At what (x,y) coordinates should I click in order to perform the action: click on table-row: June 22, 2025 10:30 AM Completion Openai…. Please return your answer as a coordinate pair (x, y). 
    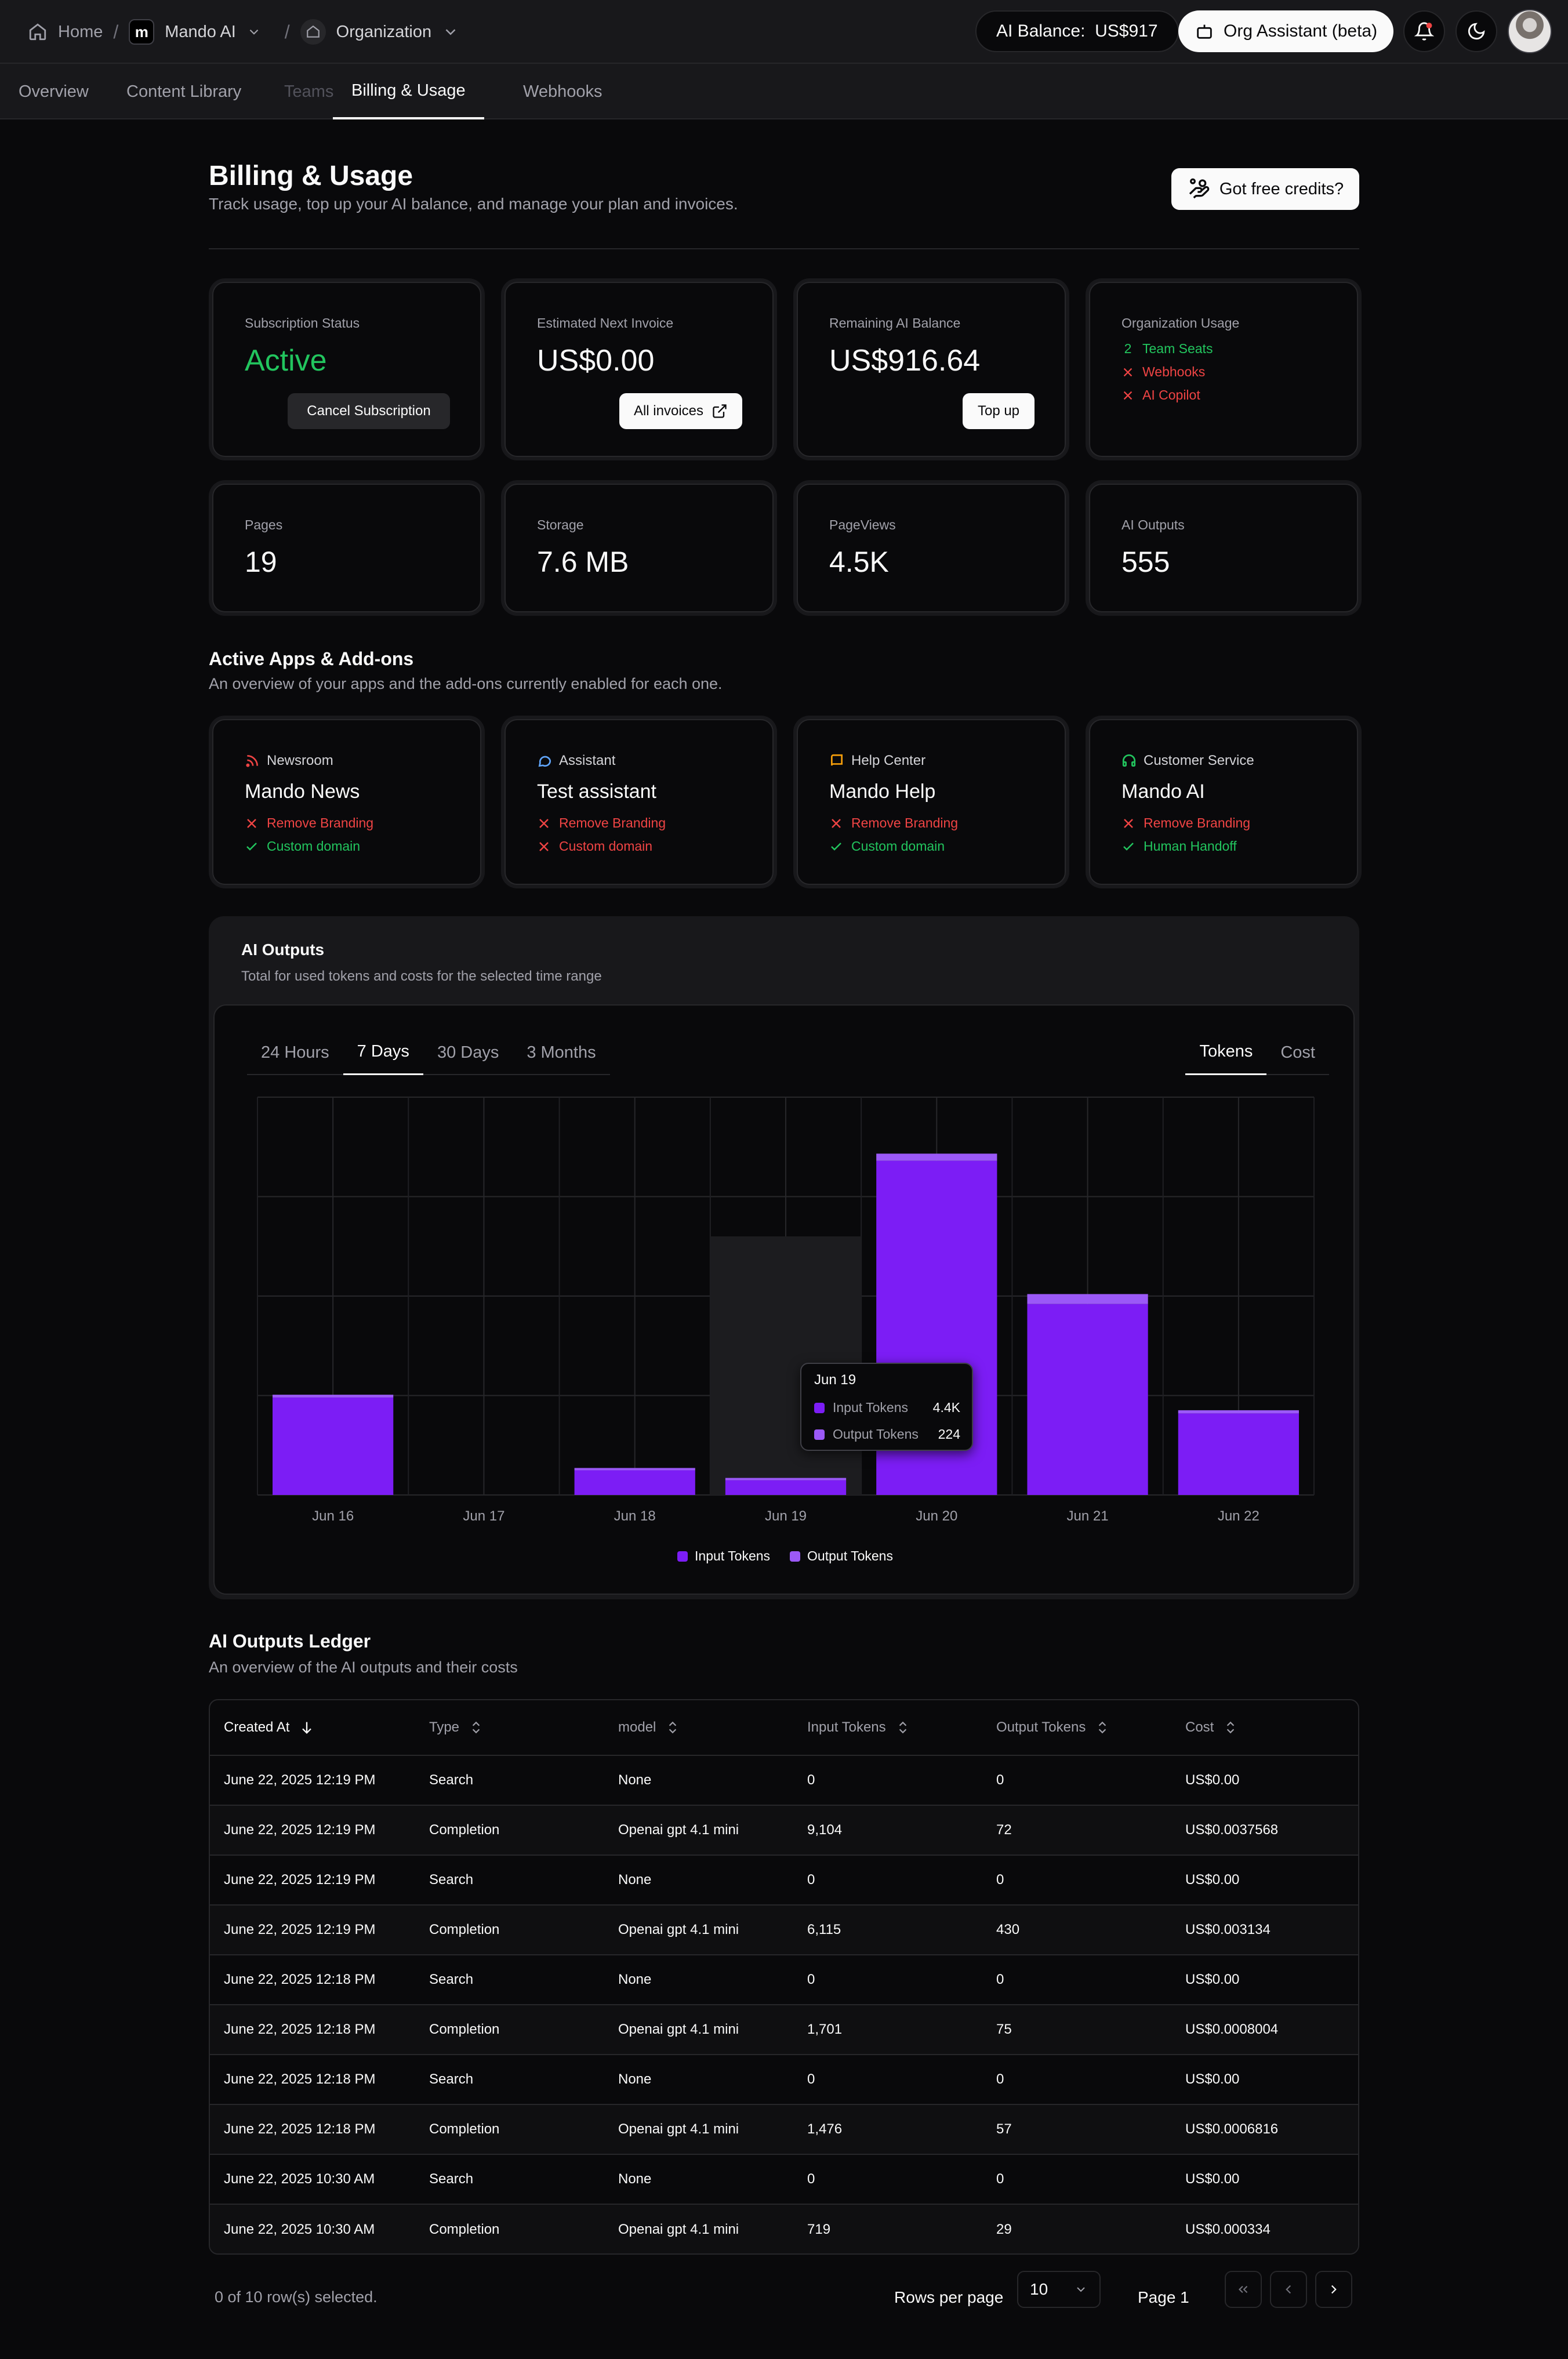
    Looking at the image, I should click on (784, 2229).